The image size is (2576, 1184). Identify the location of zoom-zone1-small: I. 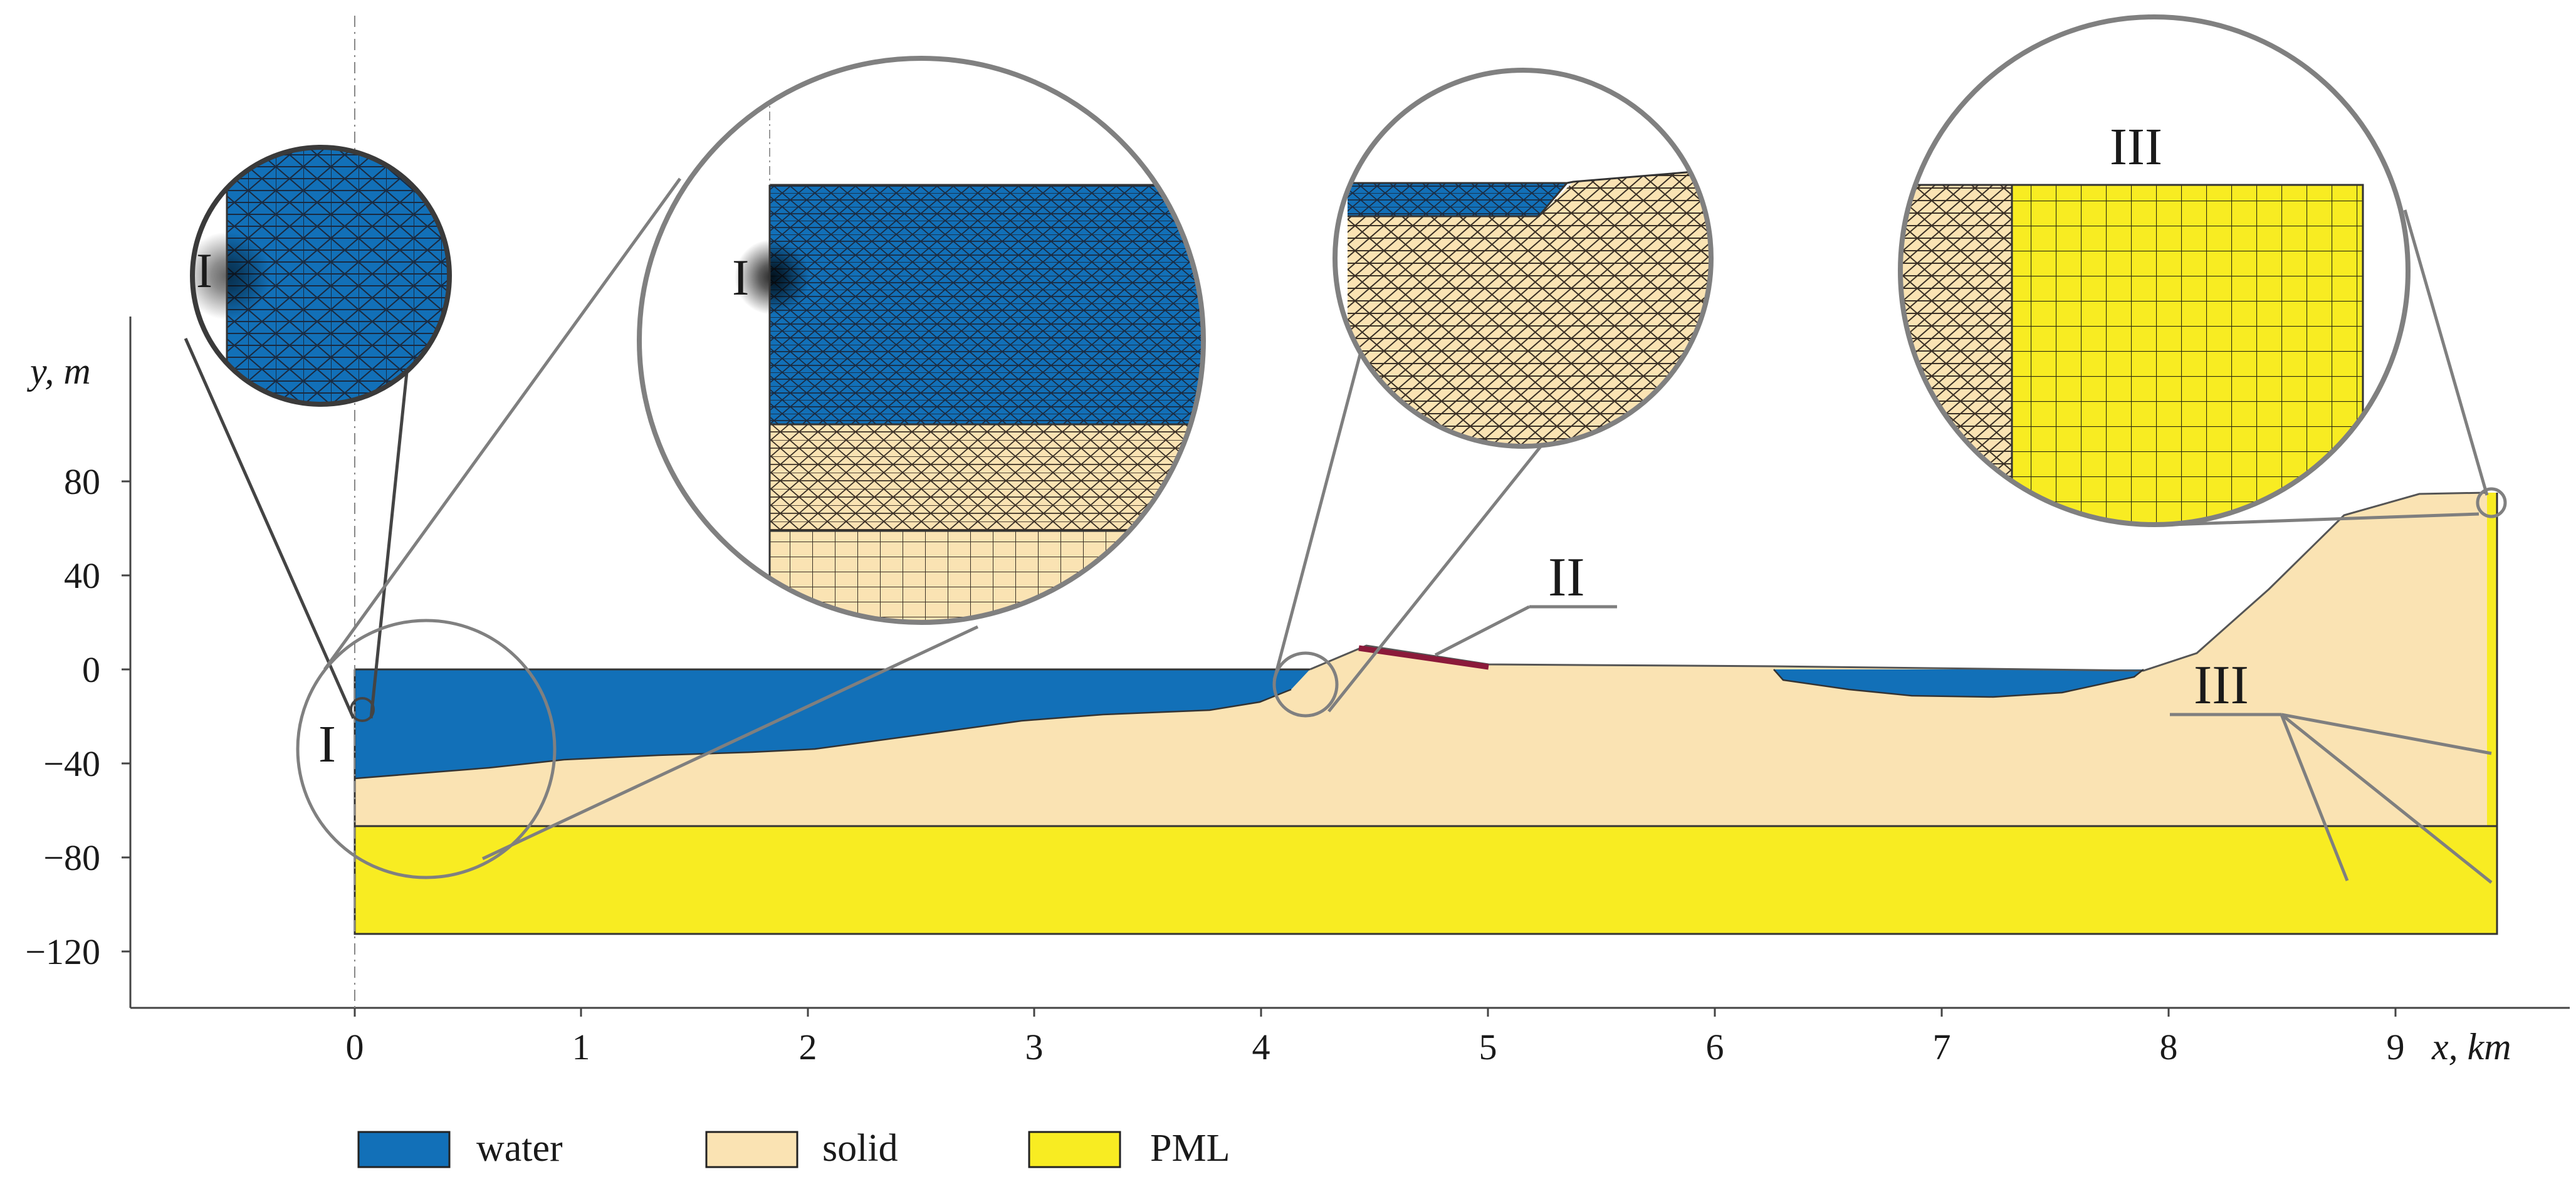
(321, 276).